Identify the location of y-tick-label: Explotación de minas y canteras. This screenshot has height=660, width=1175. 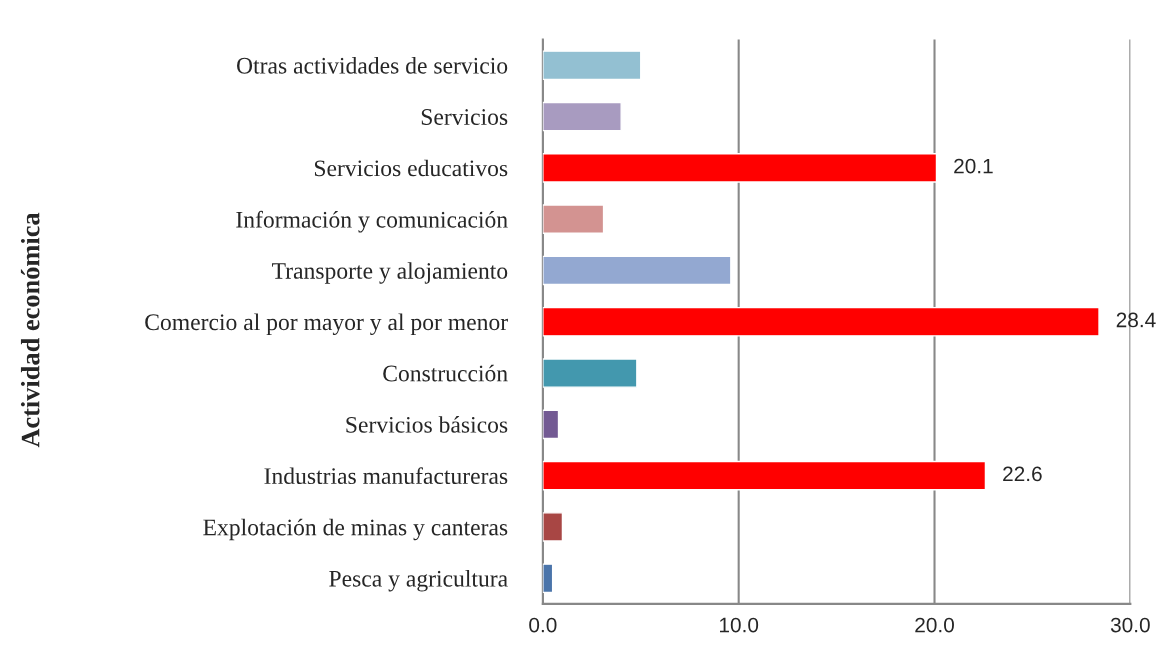
(355, 529).